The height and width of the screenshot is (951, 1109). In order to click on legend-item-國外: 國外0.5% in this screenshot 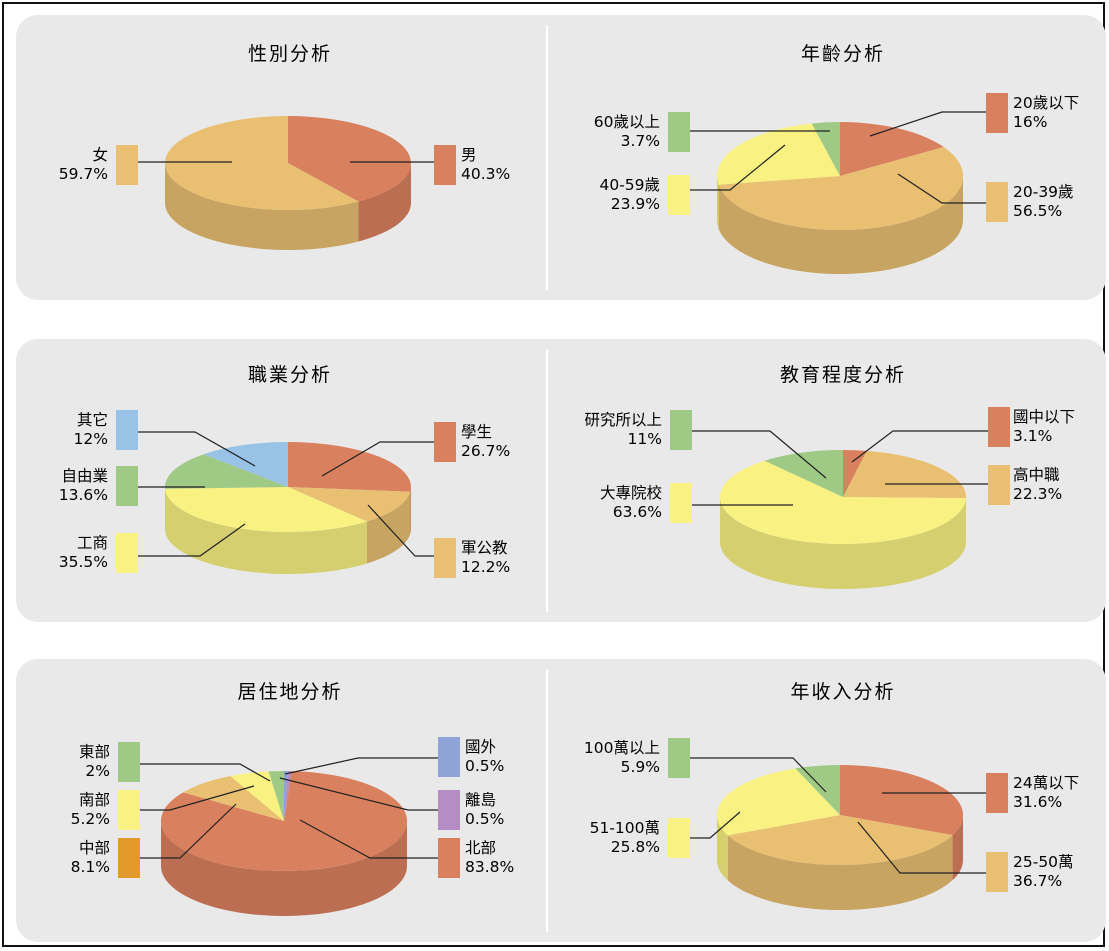, I will do `click(394, 757)`.